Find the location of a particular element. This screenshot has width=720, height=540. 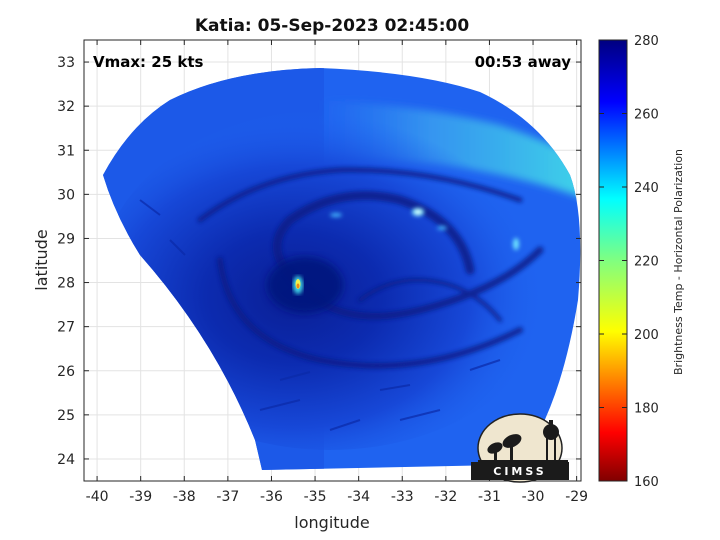

x-tick-label: -40 is located at coordinates (97, 497).